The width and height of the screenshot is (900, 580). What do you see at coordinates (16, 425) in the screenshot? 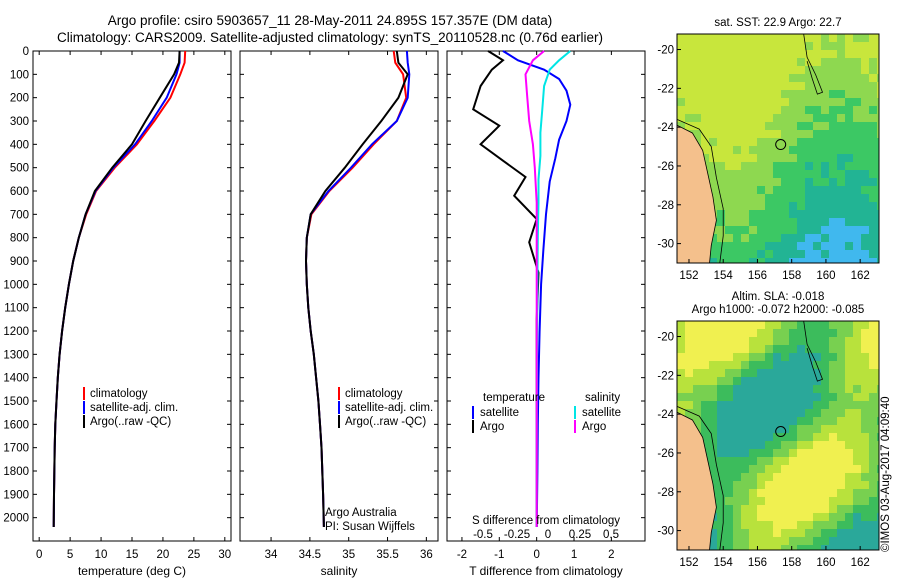
I see `y-tick-label: 1600` at bounding box center [16, 425].